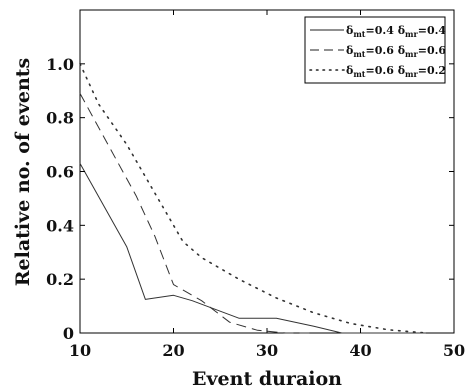 This screenshot has height=389, width=466. Describe the element at coordinates (60, 172) in the screenshot. I see `y-tick-label: 0.6` at that location.